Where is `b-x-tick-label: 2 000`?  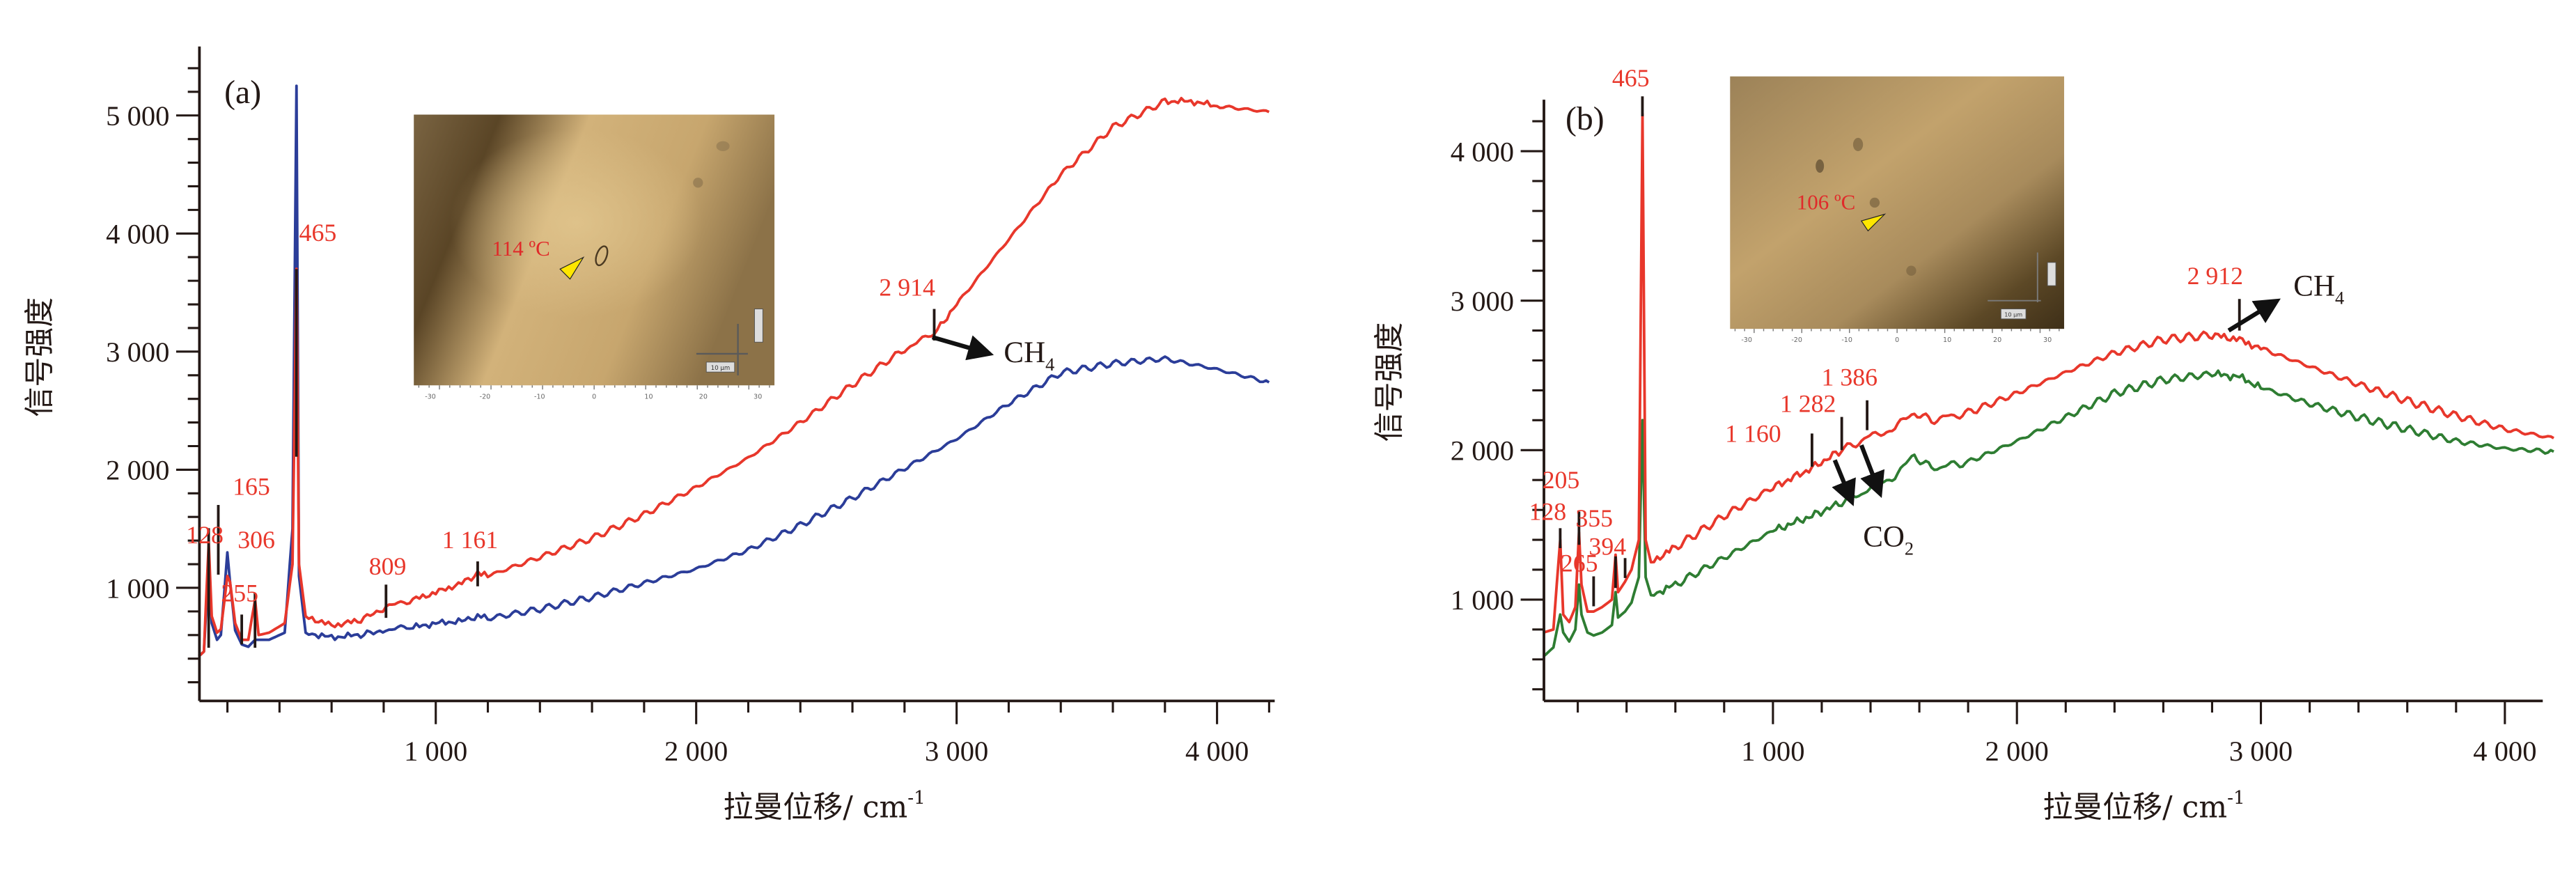
b-x-tick-label: 2 000 is located at coordinates (2017, 751).